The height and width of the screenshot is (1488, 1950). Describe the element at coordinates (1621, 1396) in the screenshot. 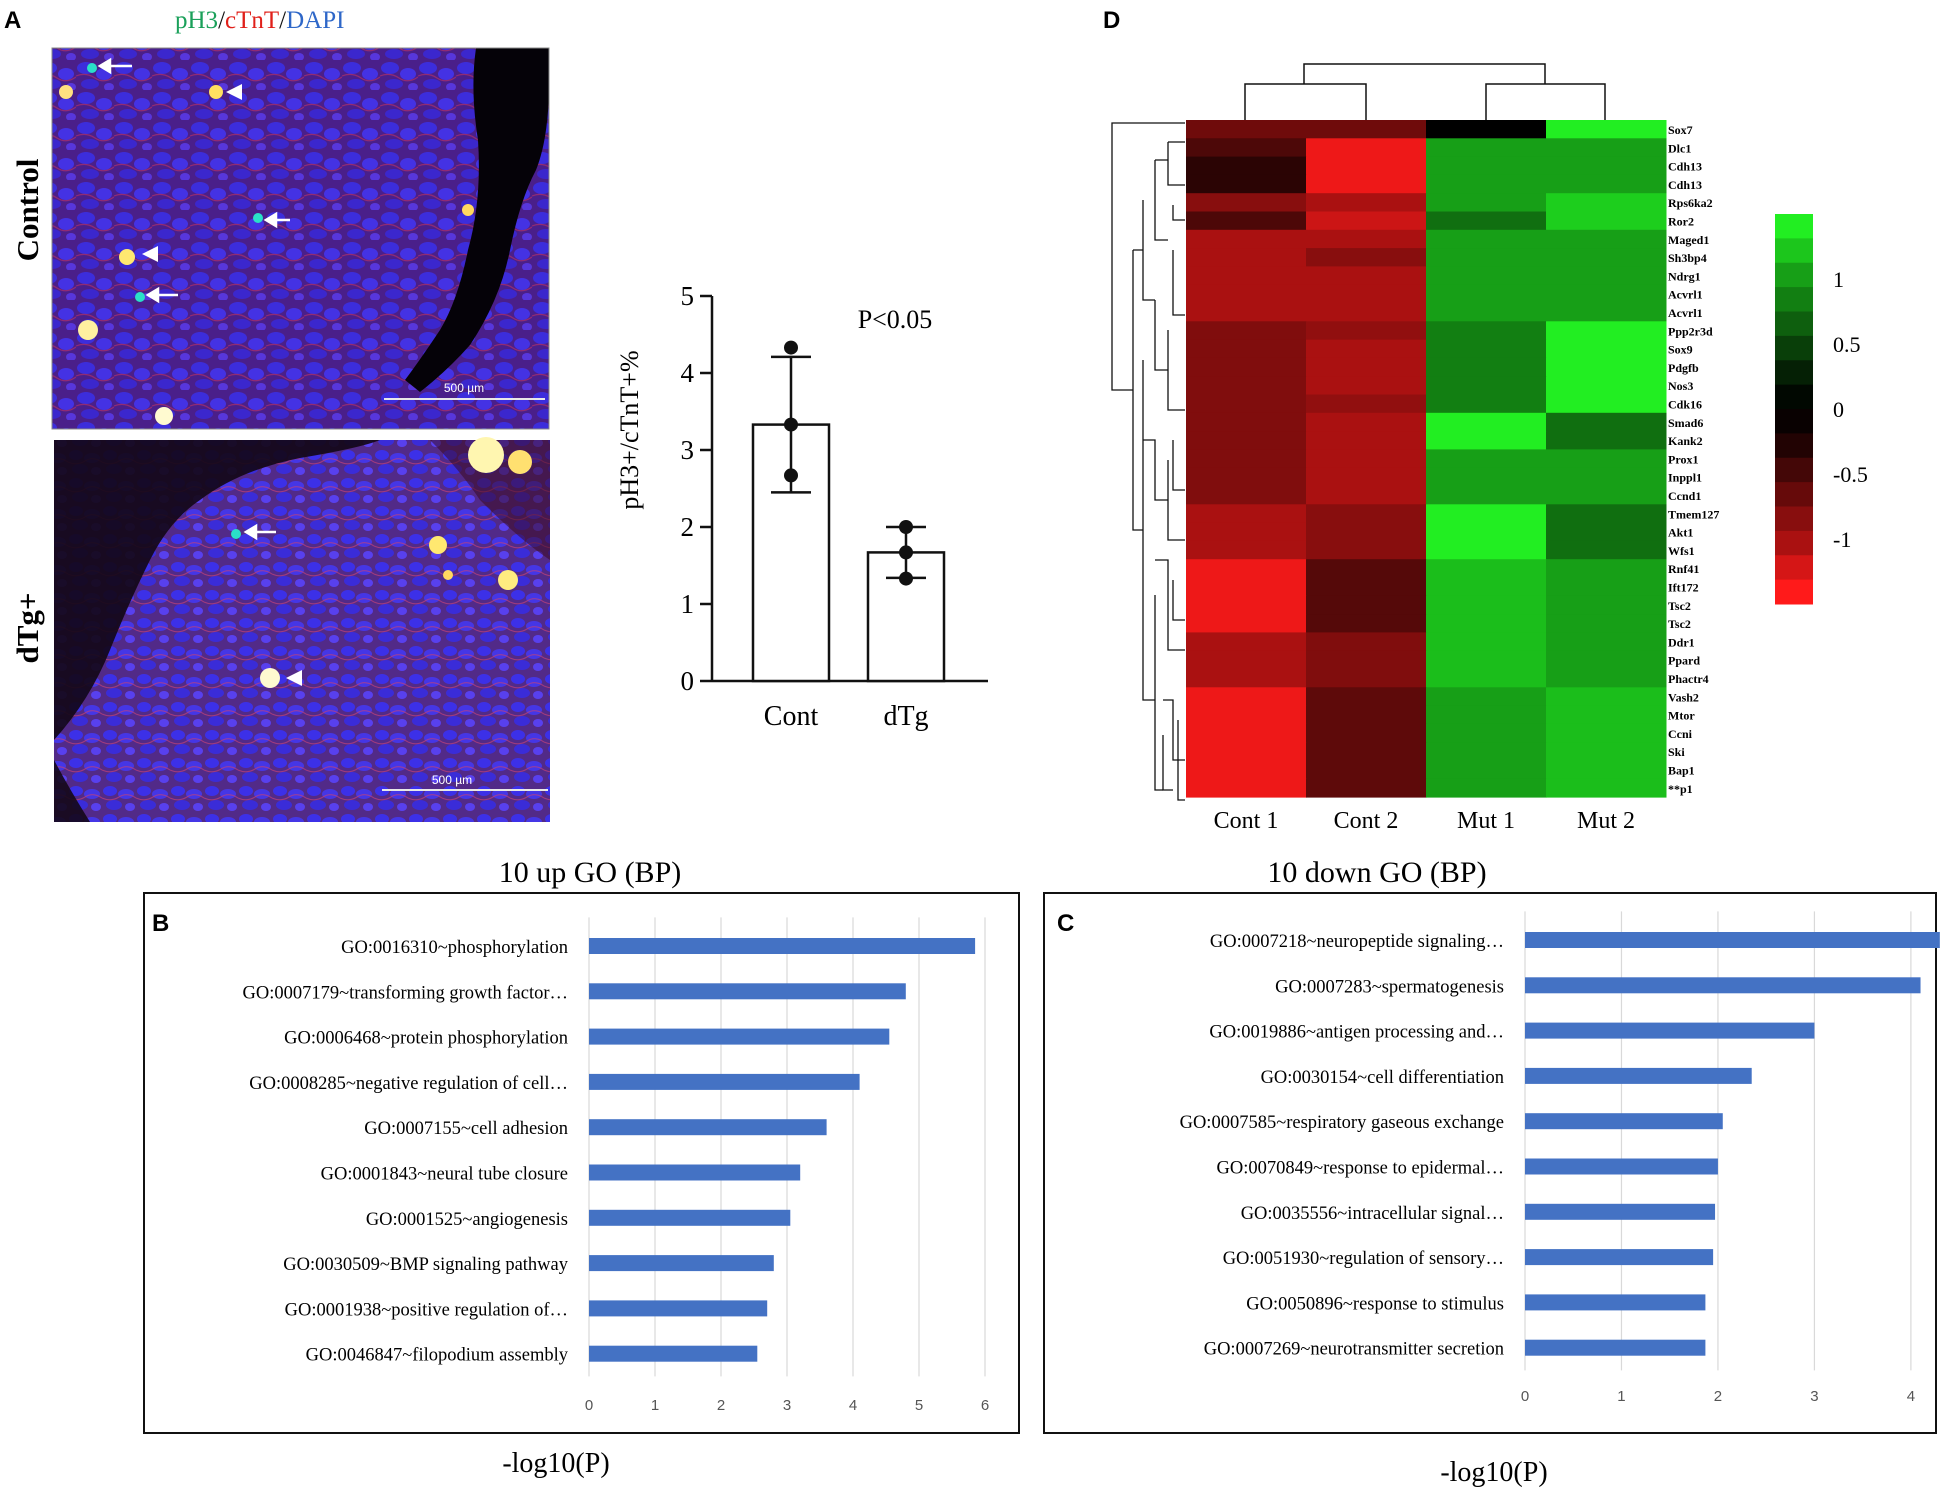

I see `x-tick-label: 1` at that location.